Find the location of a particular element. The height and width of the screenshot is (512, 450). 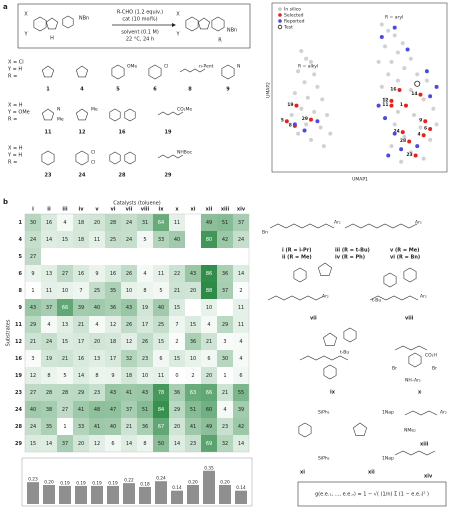

legend-label: Test is located at coordinates (288, 28).